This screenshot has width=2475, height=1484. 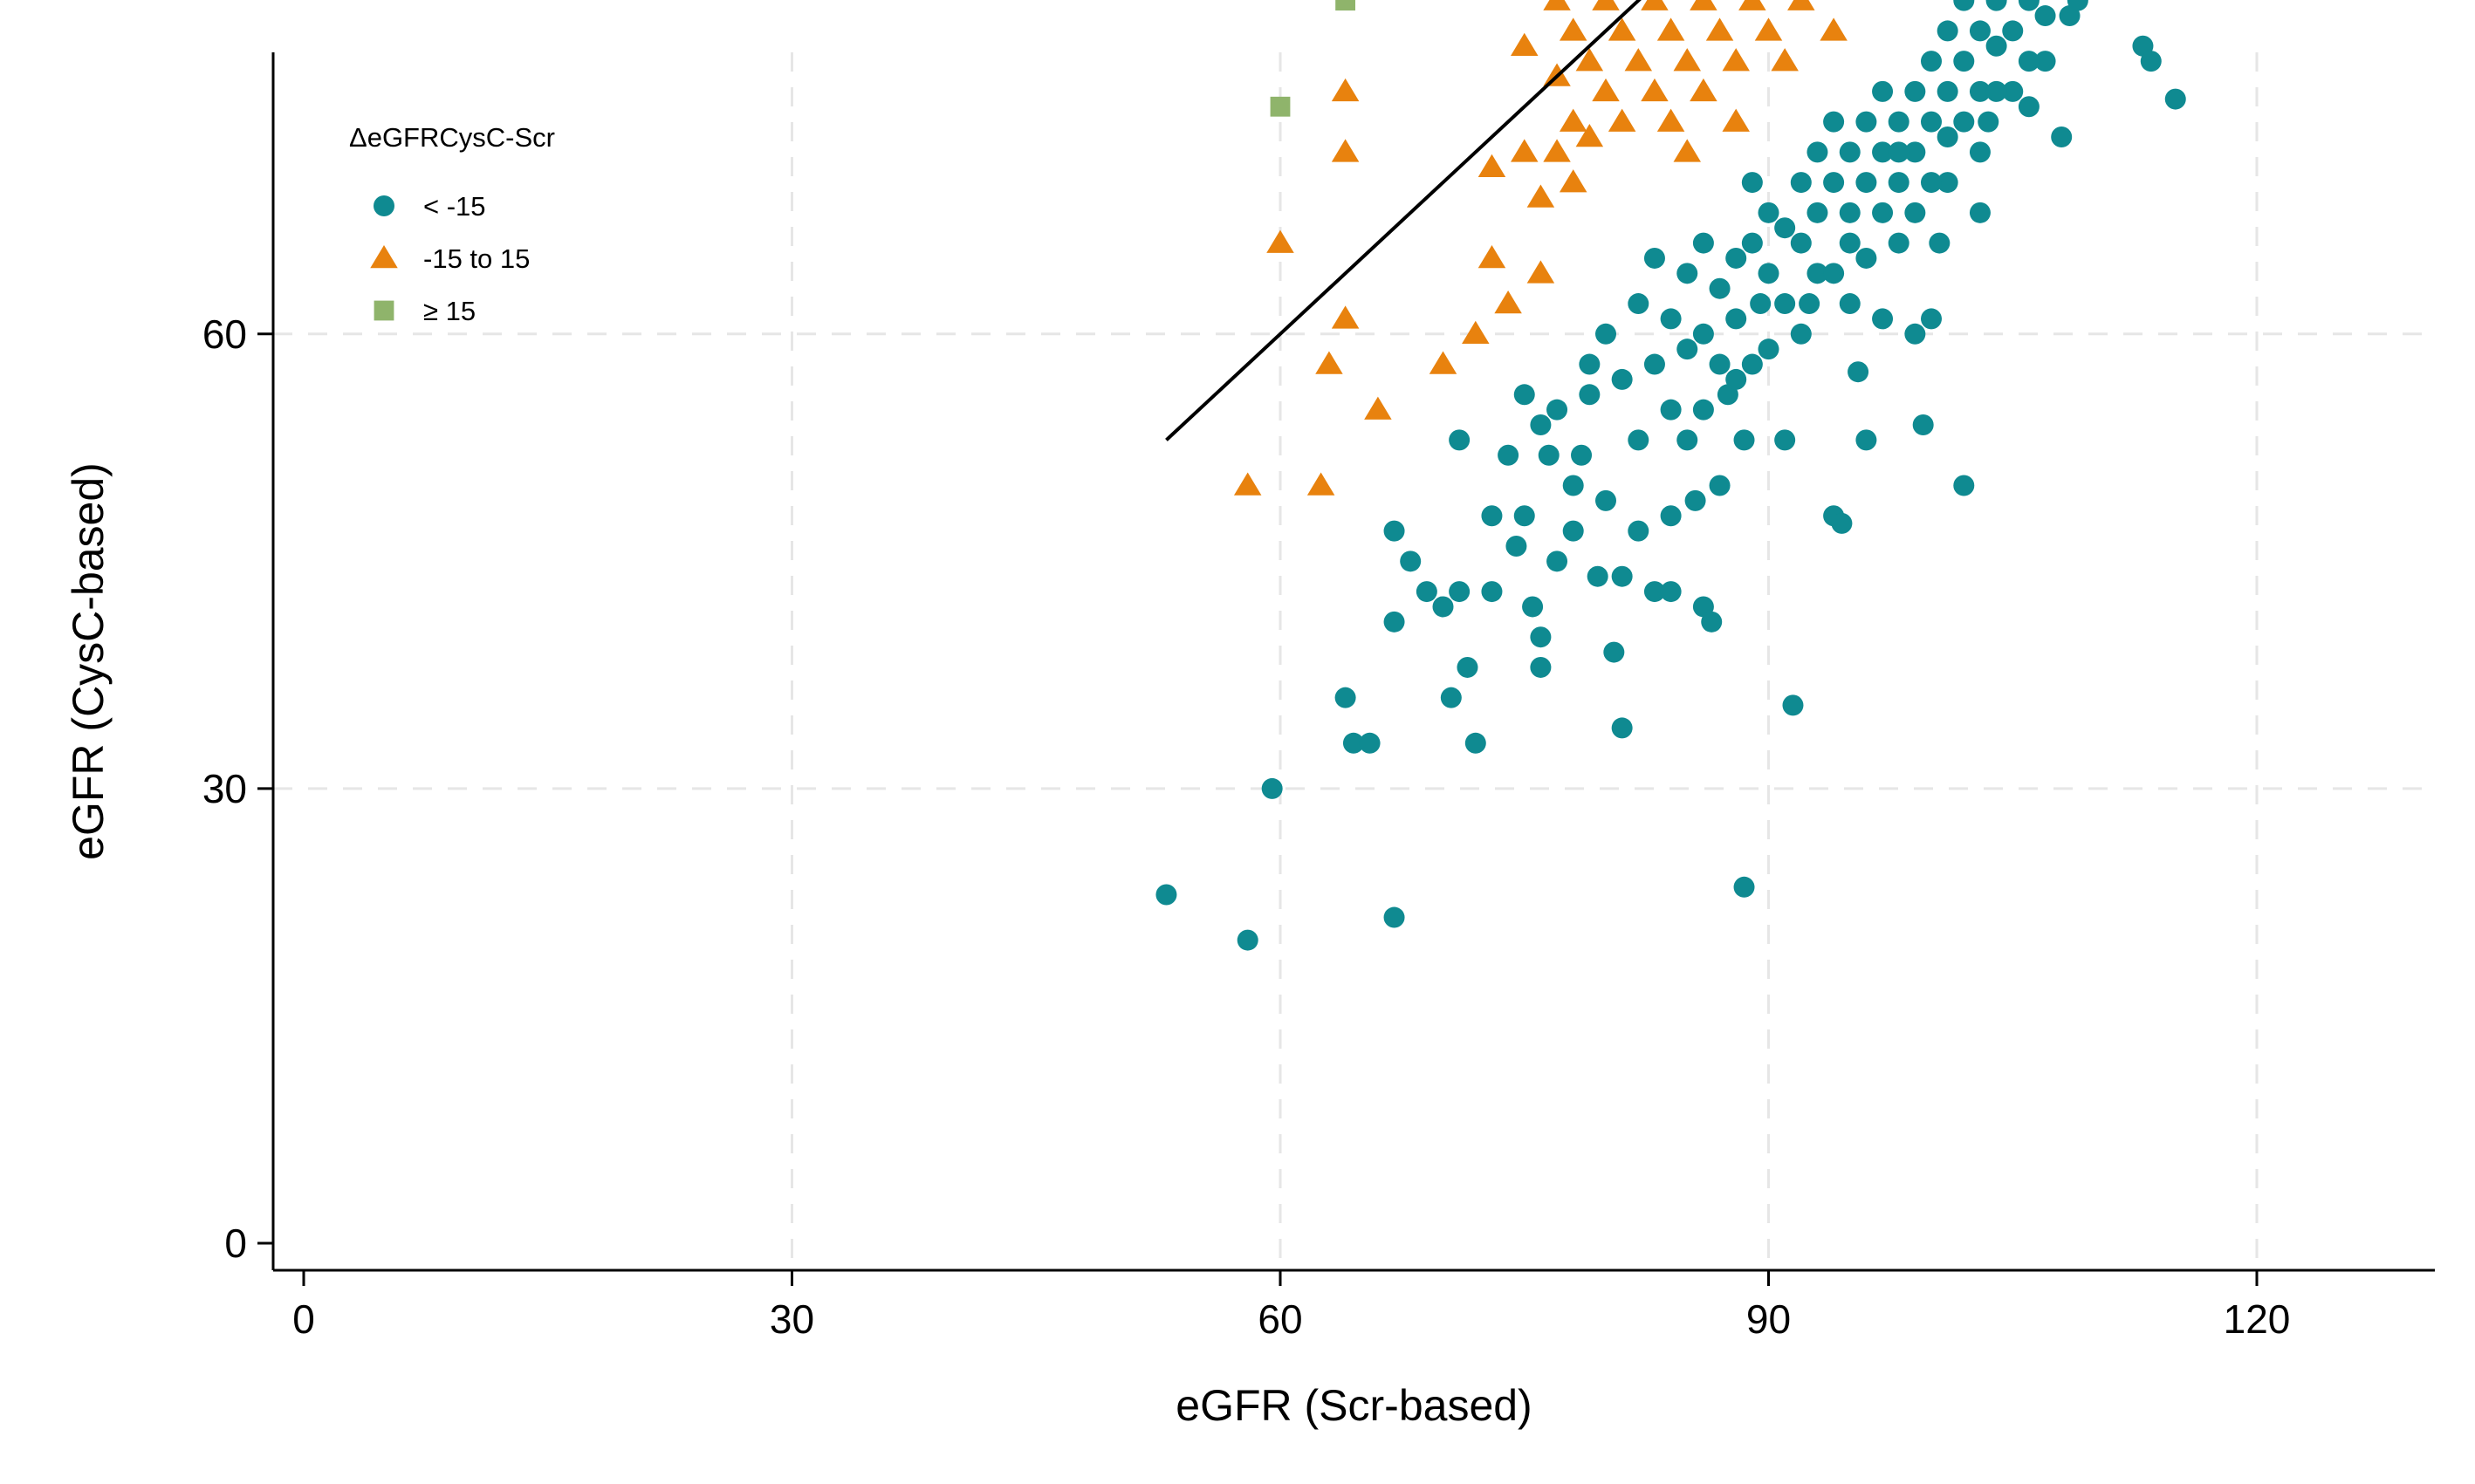 What do you see at coordinates (236, 1243) in the screenshot?
I see `y-tick-label: 0` at bounding box center [236, 1243].